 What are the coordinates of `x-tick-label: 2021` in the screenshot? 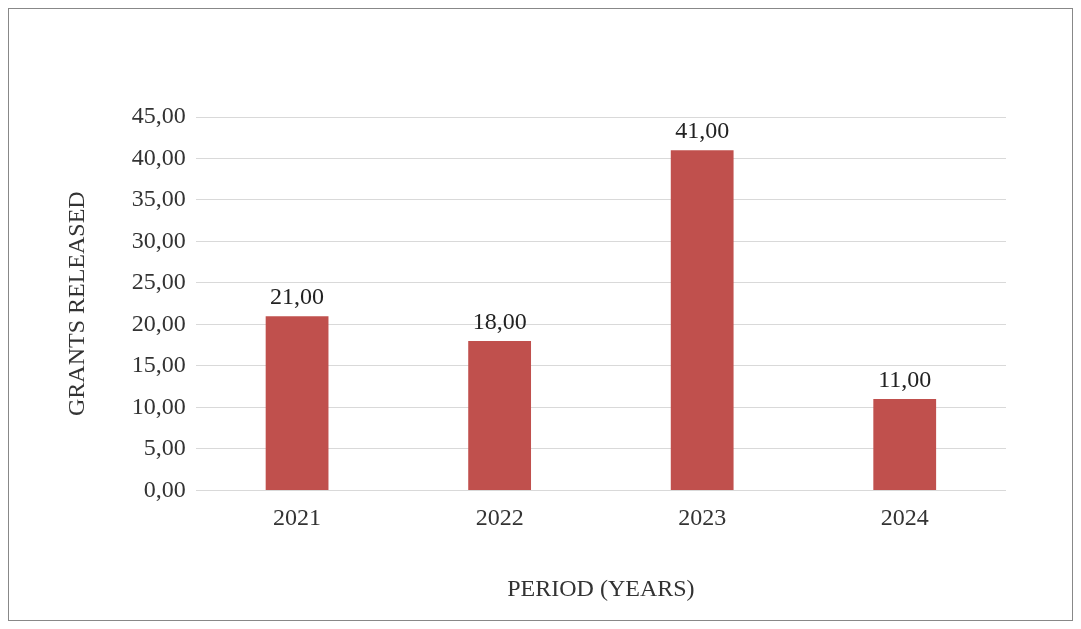 It's located at (297, 517).